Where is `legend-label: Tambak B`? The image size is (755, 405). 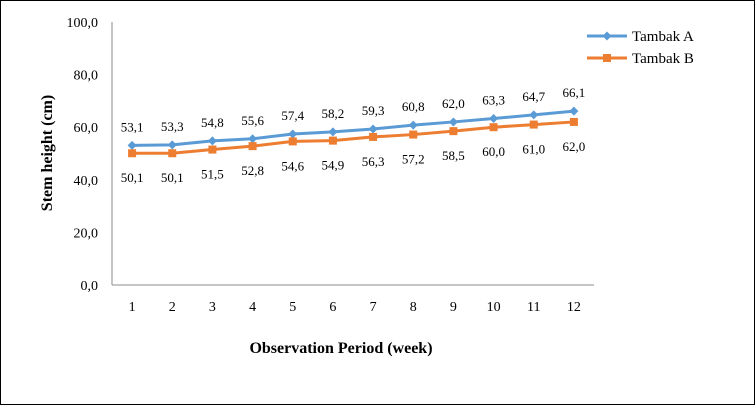 legend-label: Tambak B is located at coordinates (663, 59).